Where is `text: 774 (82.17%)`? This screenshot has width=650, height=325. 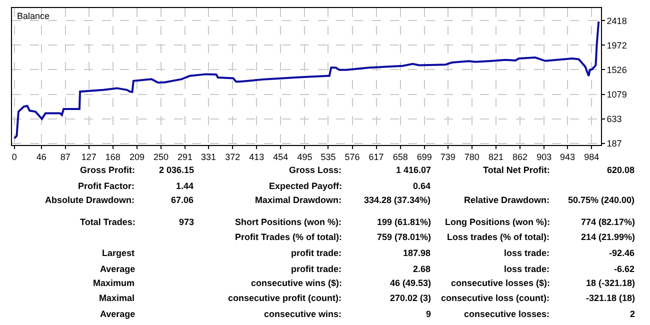 text: 774 (82.17%) is located at coordinates (608, 222).